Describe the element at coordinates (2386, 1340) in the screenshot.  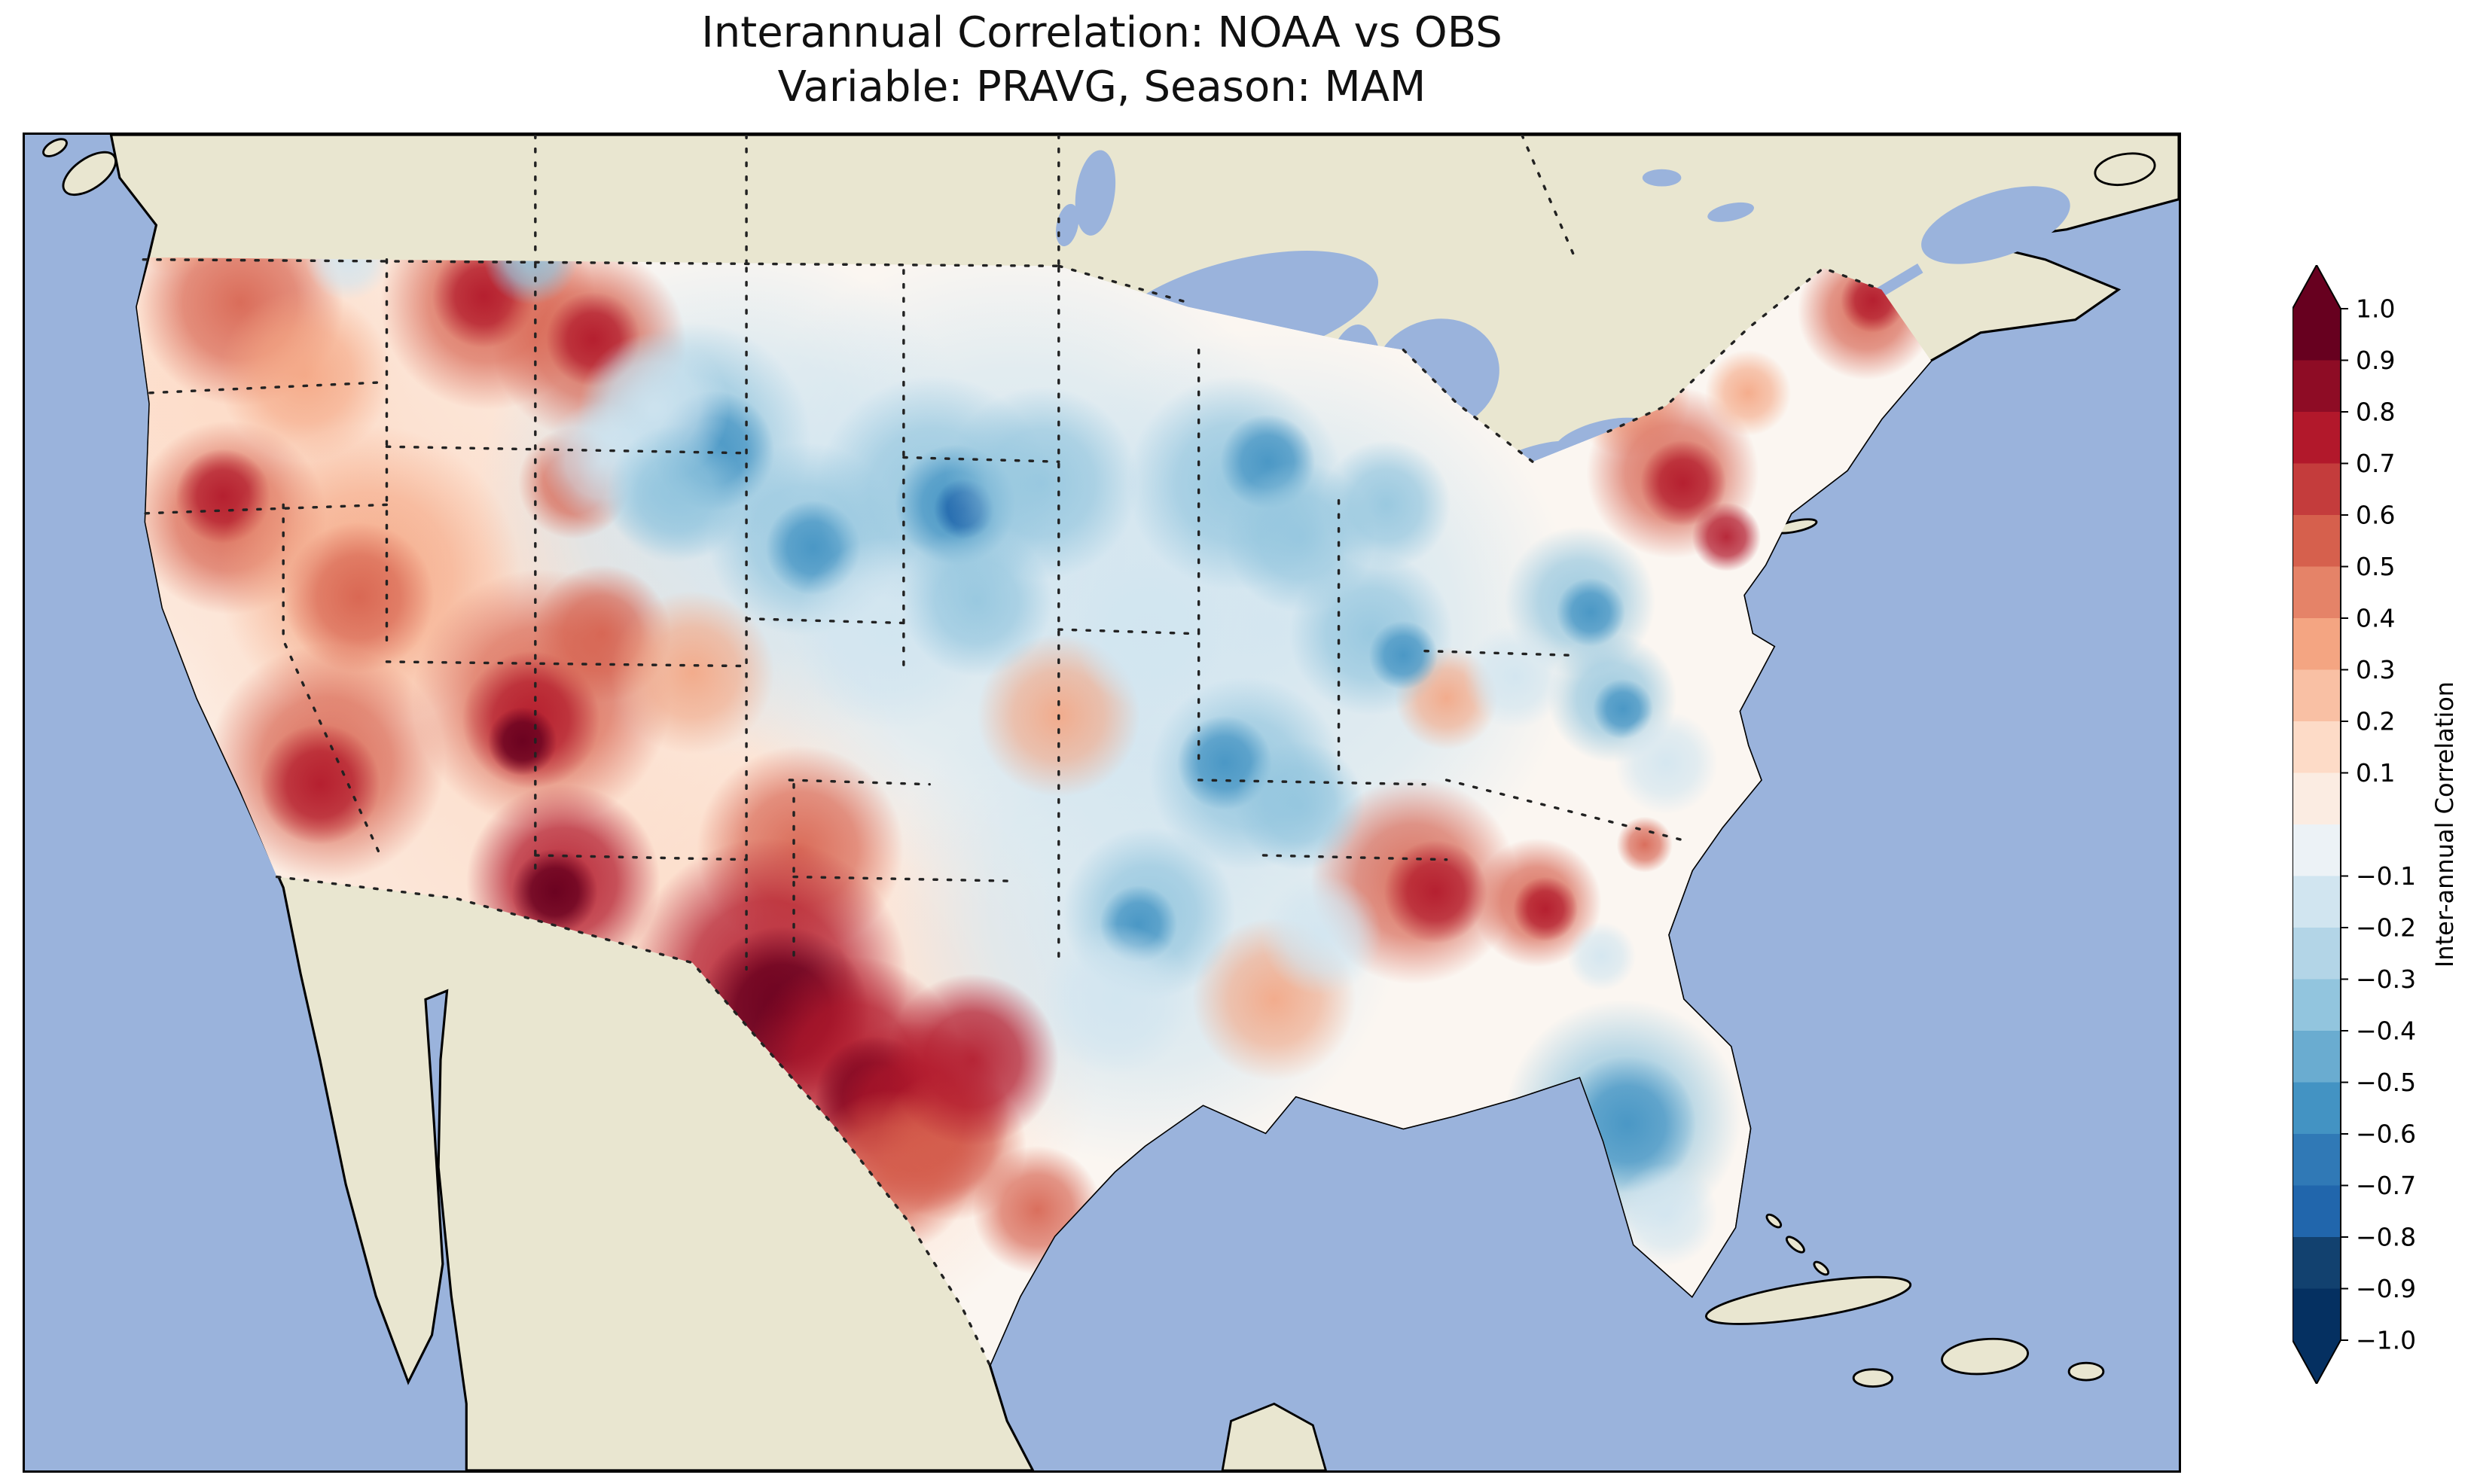
I see `colorbar-tick-label: −1.0` at that location.